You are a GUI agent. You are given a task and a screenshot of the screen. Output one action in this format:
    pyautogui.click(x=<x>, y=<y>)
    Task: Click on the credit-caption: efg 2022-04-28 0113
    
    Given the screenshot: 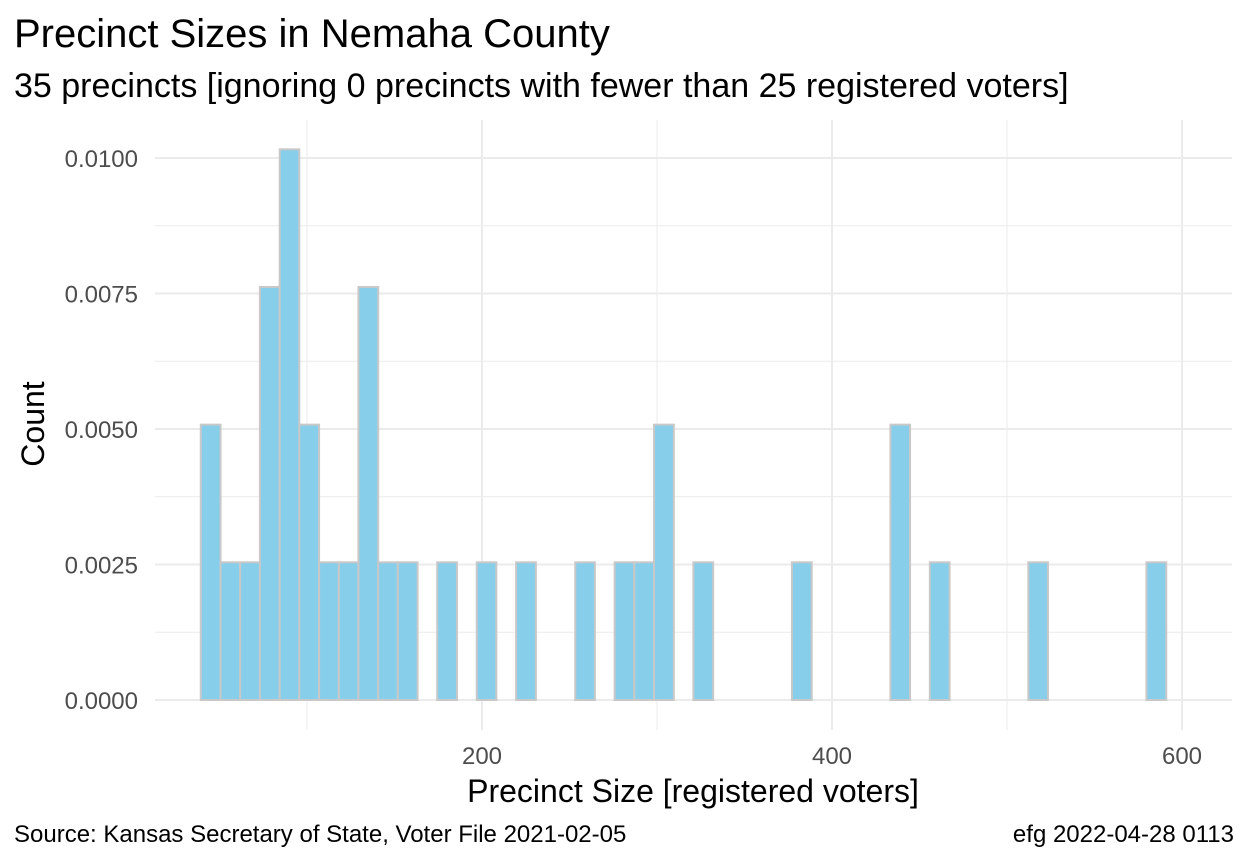 What is the action you would take?
    pyautogui.click(x=1123, y=834)
    